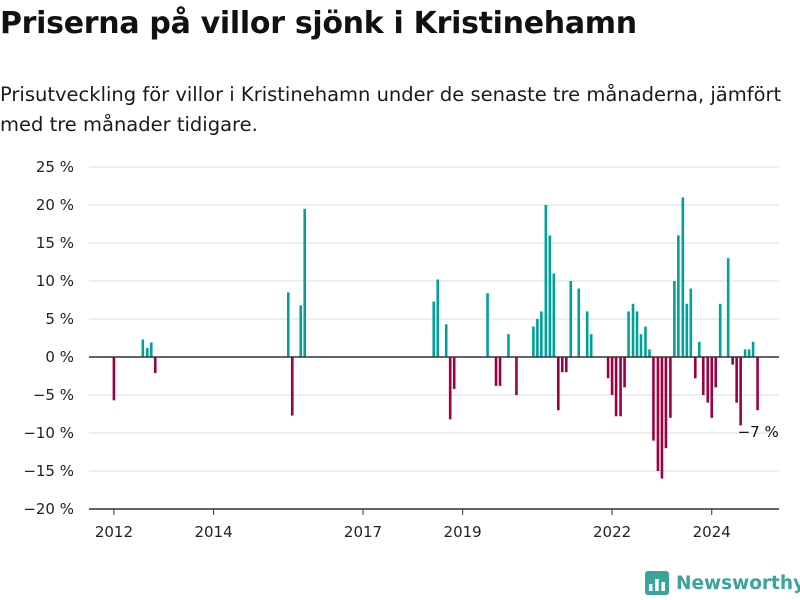 This screenshot has height=600, width=800. I want to click on brand-logo: Newsworthy, so click(722, 583).